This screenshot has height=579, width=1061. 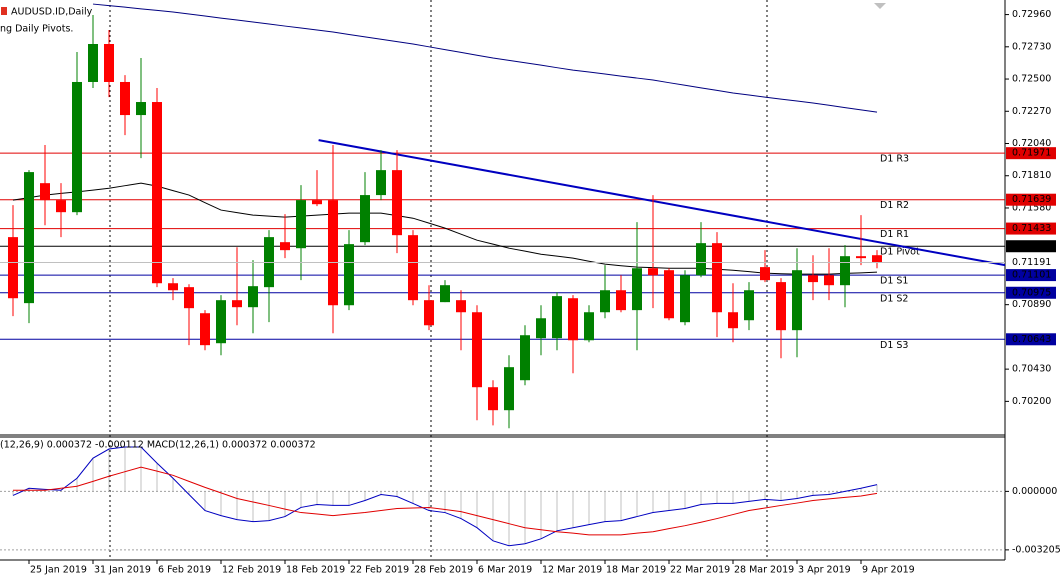 I want to click on shift-marker, so click(x=880, y=6).